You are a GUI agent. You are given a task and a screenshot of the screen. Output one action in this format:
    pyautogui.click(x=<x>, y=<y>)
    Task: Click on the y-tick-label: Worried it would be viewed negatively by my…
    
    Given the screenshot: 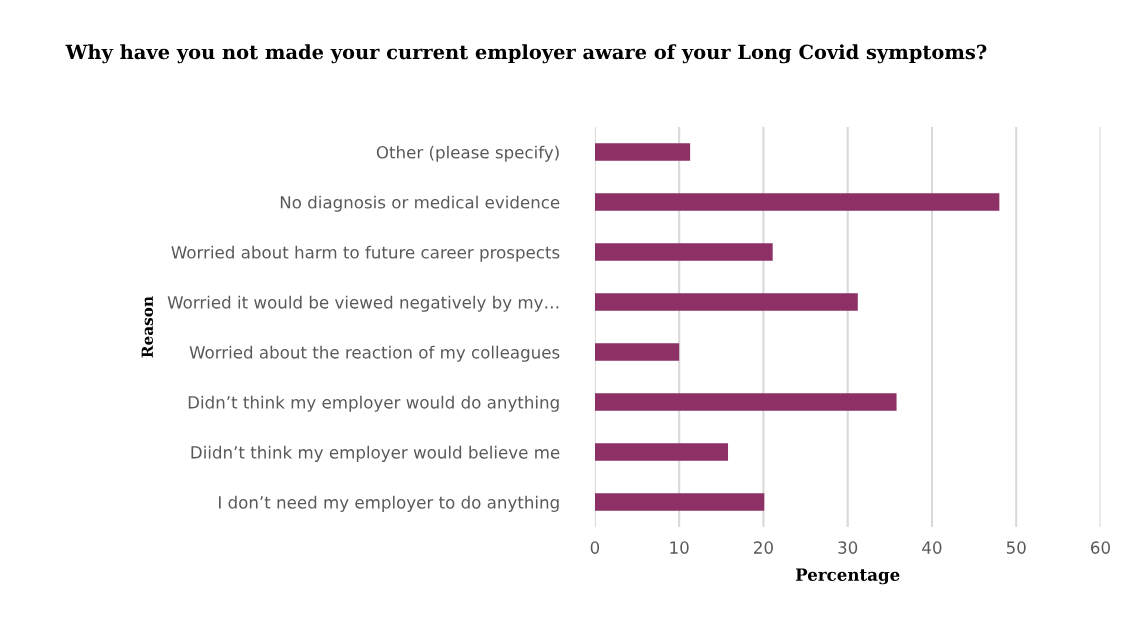 What is the action you would take?
    pyautogui.click(x=363, y=303)
    